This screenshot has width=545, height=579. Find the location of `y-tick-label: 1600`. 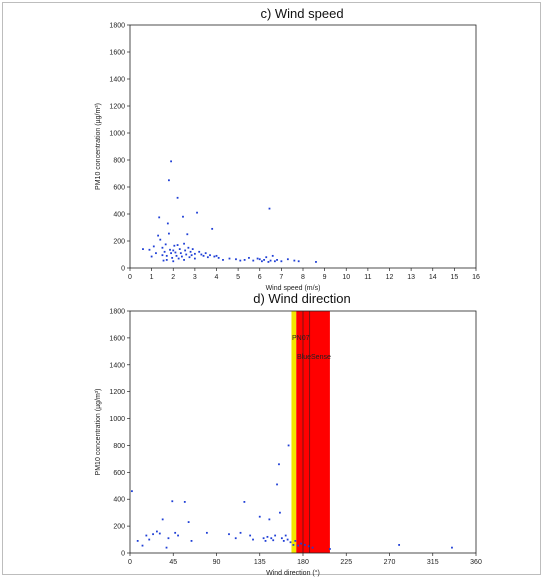

y-tick-label: 1600 is located at coordinates (117, 338).